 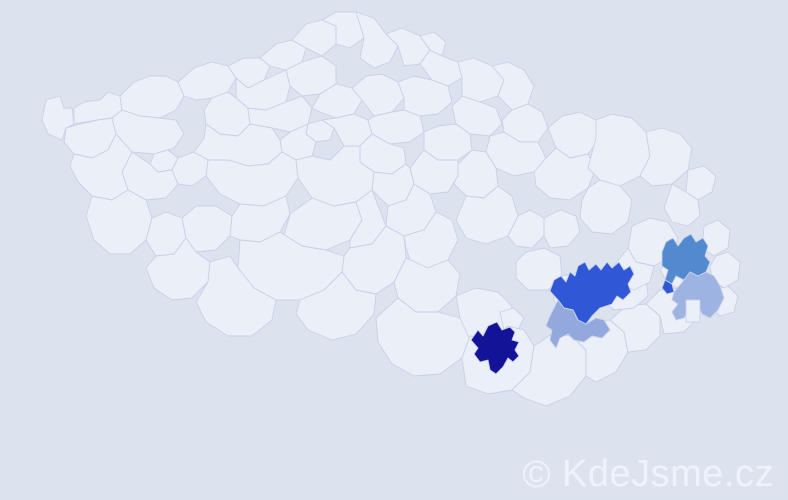 What do you see at coordinates (668, 474) in the screenshot?
I see `watermark-text: KdeJsme.cz` at bounding box center [668, 474].